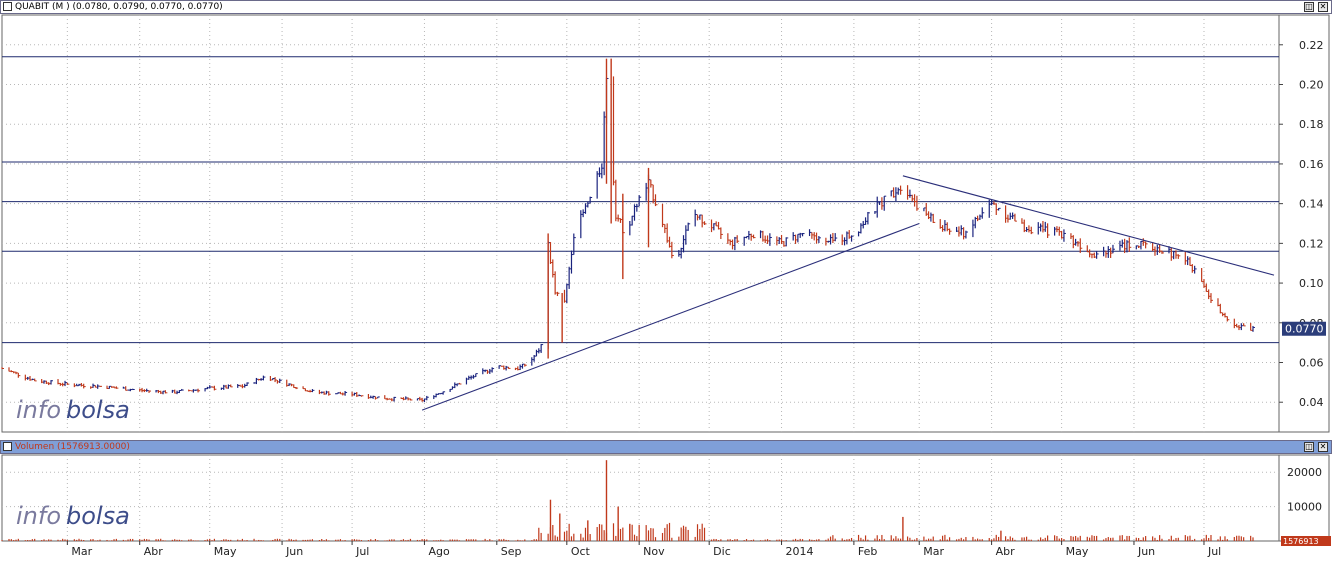 Image resolution: width=1332 pixels, height=561 pixels. I want to click on last-volume-label-bg, so click(1306, 541).